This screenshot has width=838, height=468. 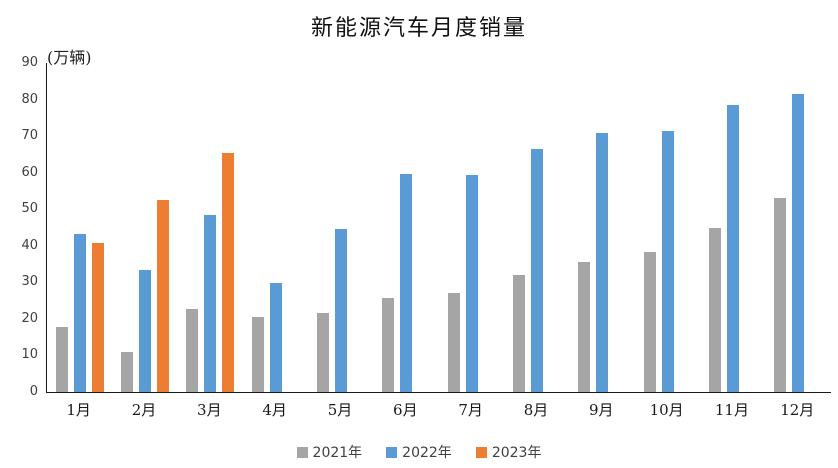 I want to click on x-axis-label-3月: 3月, so click(x=209, y=410).